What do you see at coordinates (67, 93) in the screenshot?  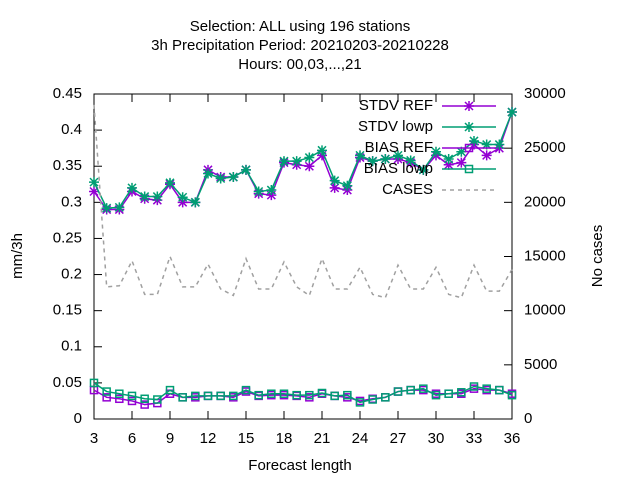 I see `y-tick-label: 0.45` at bounding box center [67, 93].